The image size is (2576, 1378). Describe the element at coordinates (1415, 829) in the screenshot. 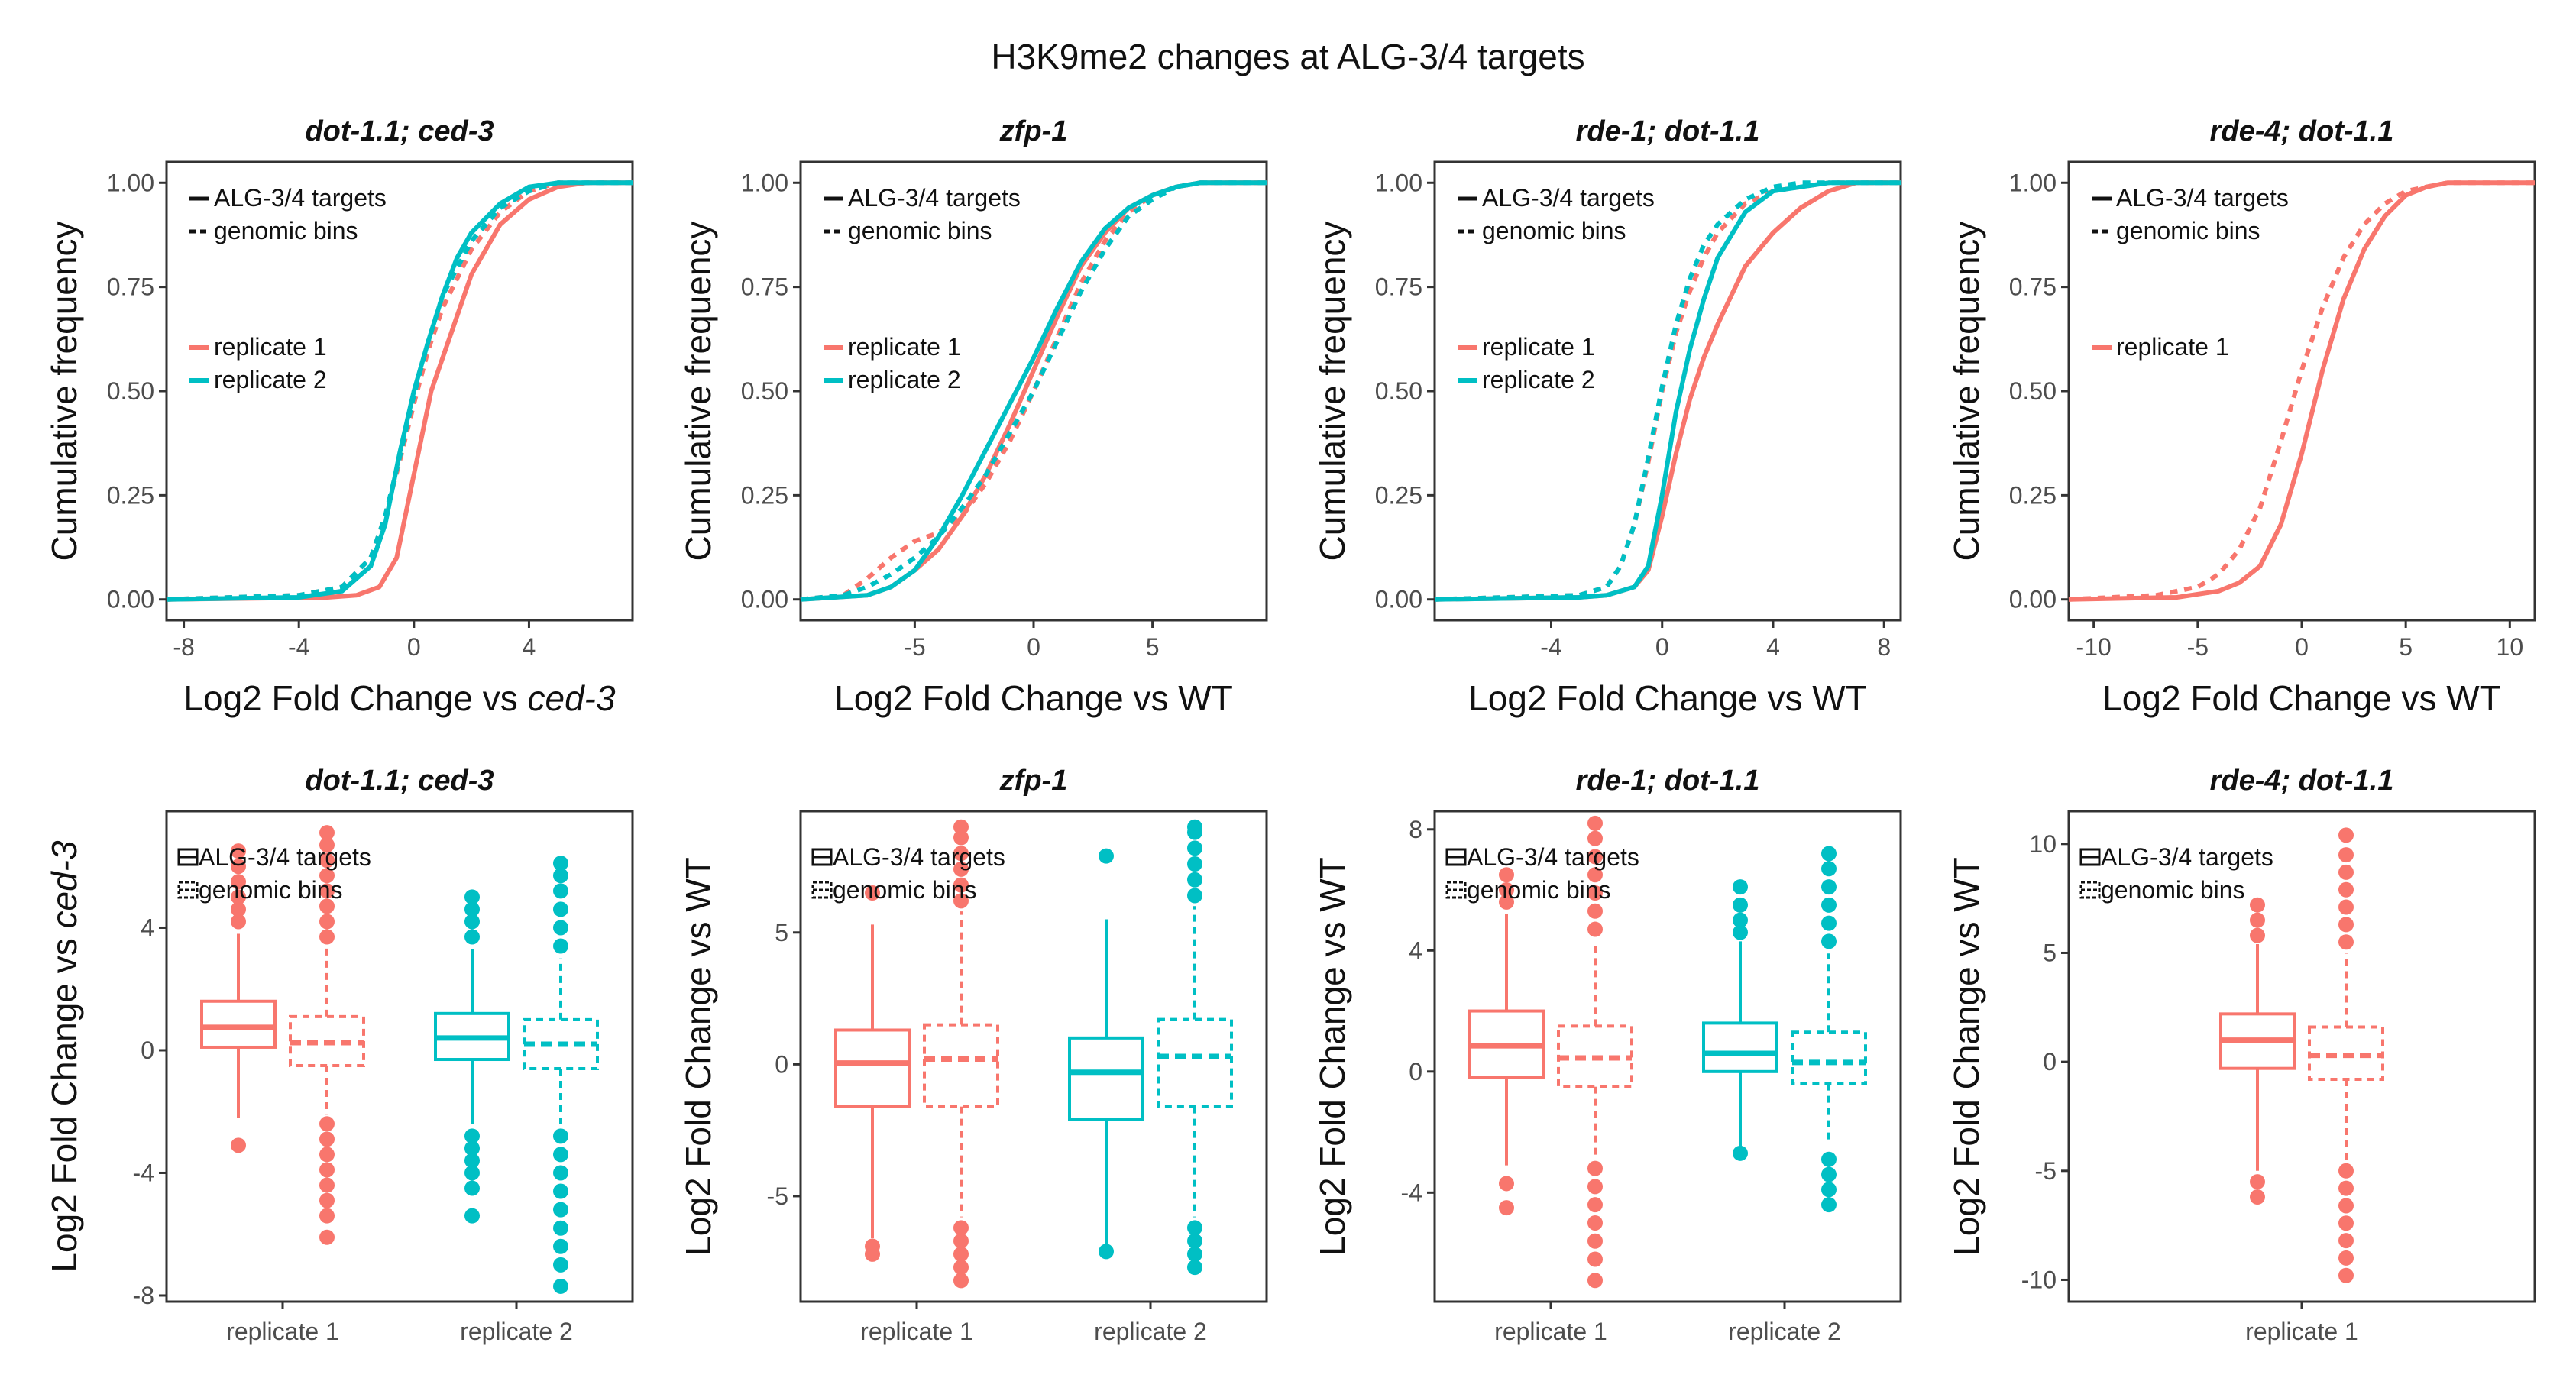

I see `y-tick-label: 8` at that location.